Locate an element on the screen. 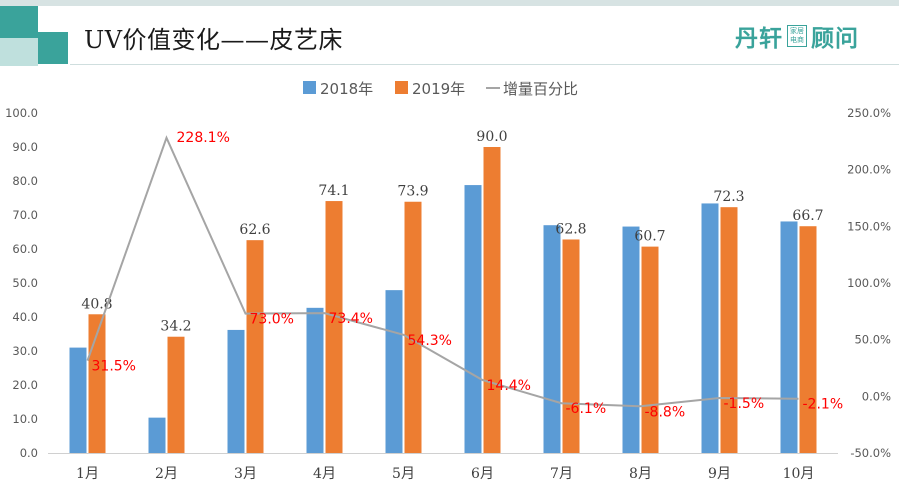 This screenshot has width=899, height=497. bar-2019-value-label: 40.8 is located at coordinates (96, 304).